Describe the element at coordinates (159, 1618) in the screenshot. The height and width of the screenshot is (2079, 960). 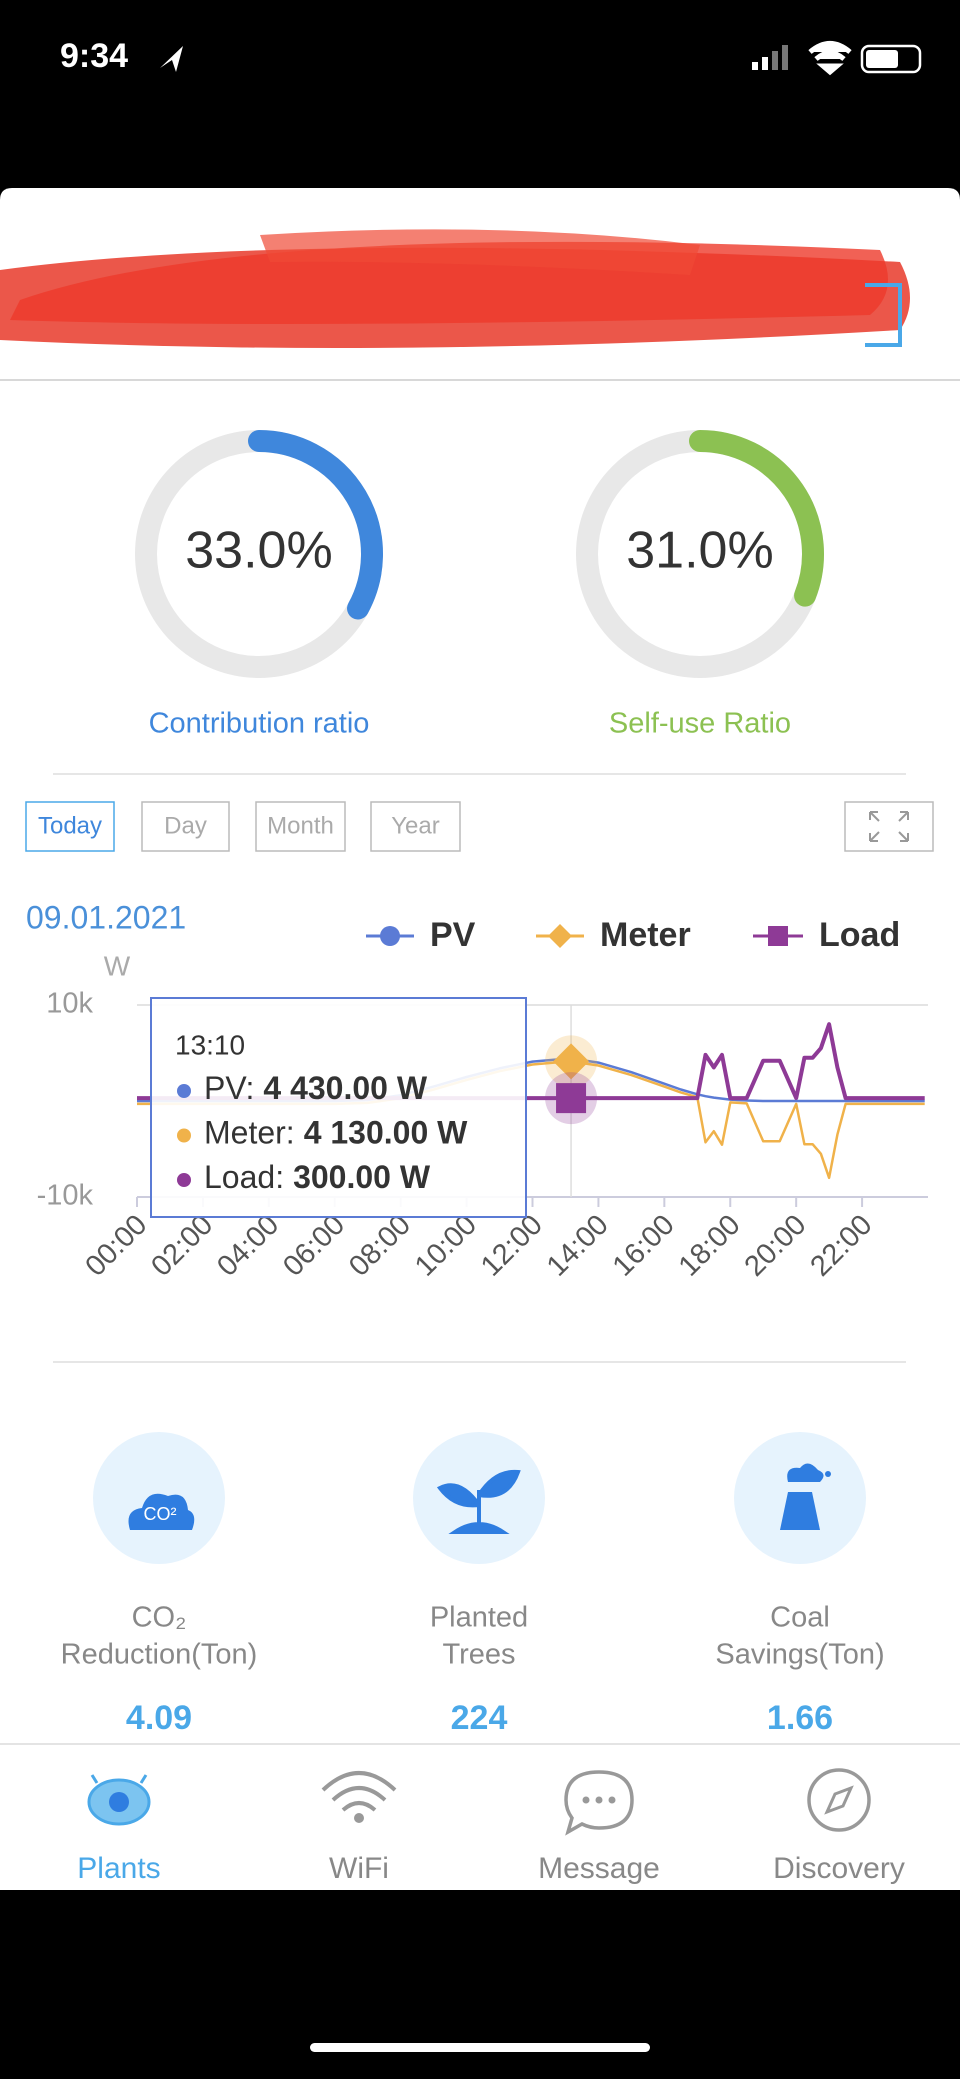
I see `stat-label: CO₂` at that location.